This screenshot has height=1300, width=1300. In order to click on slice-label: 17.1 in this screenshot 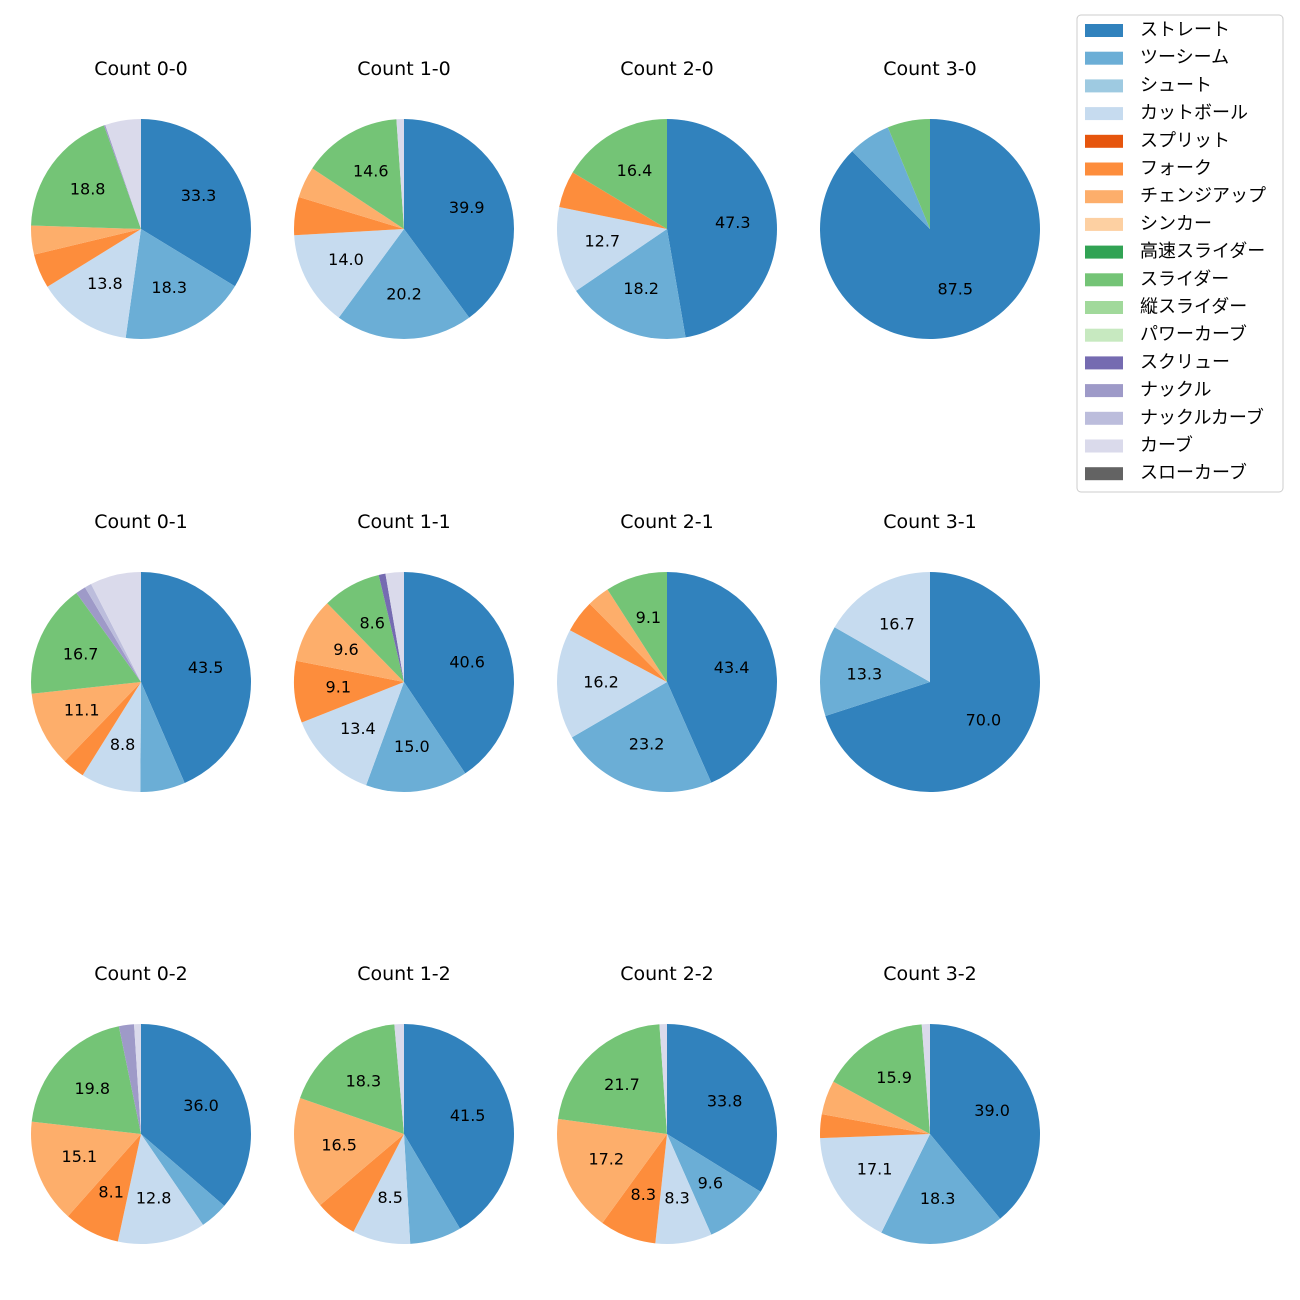, I will do `click(875, 1168)`.